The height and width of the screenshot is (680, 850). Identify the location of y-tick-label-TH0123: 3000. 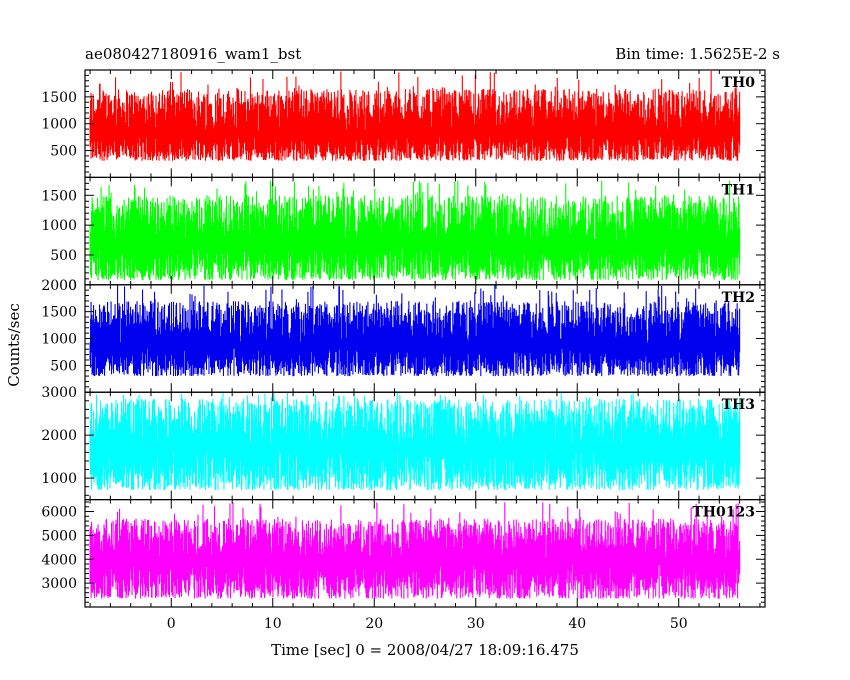
(59, 584).